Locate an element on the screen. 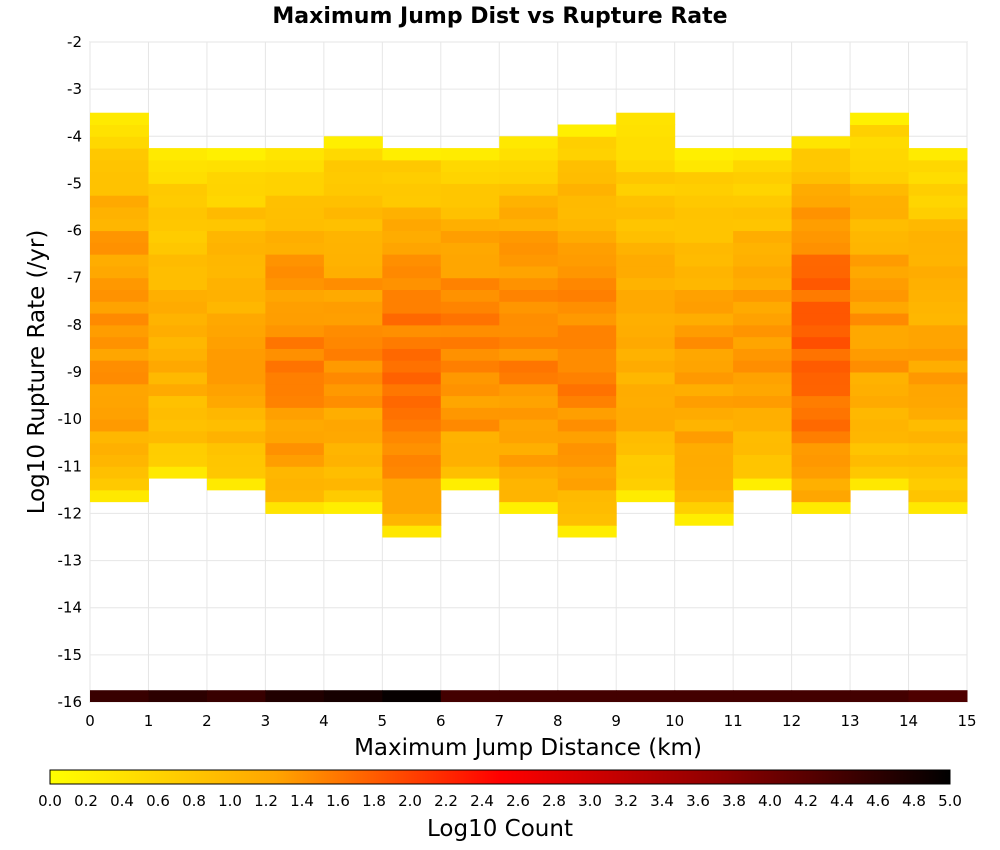 The height and width of the screenshot is (850, 1000). x-tick-label: 12 is located at coordinates (791, 721).